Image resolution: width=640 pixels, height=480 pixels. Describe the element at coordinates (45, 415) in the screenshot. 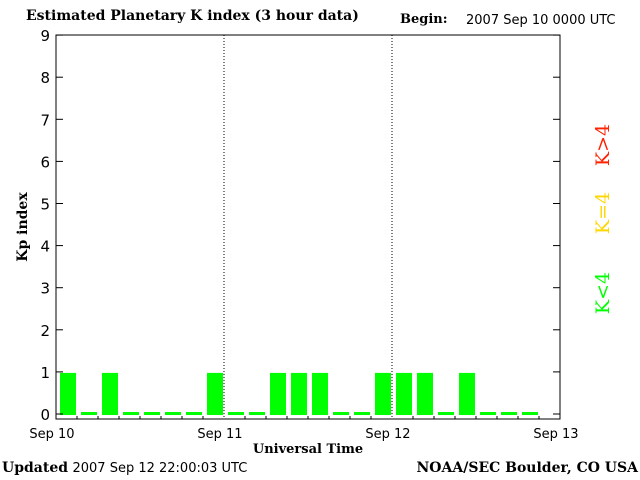

I see `y-tick-label: 0` at that location.